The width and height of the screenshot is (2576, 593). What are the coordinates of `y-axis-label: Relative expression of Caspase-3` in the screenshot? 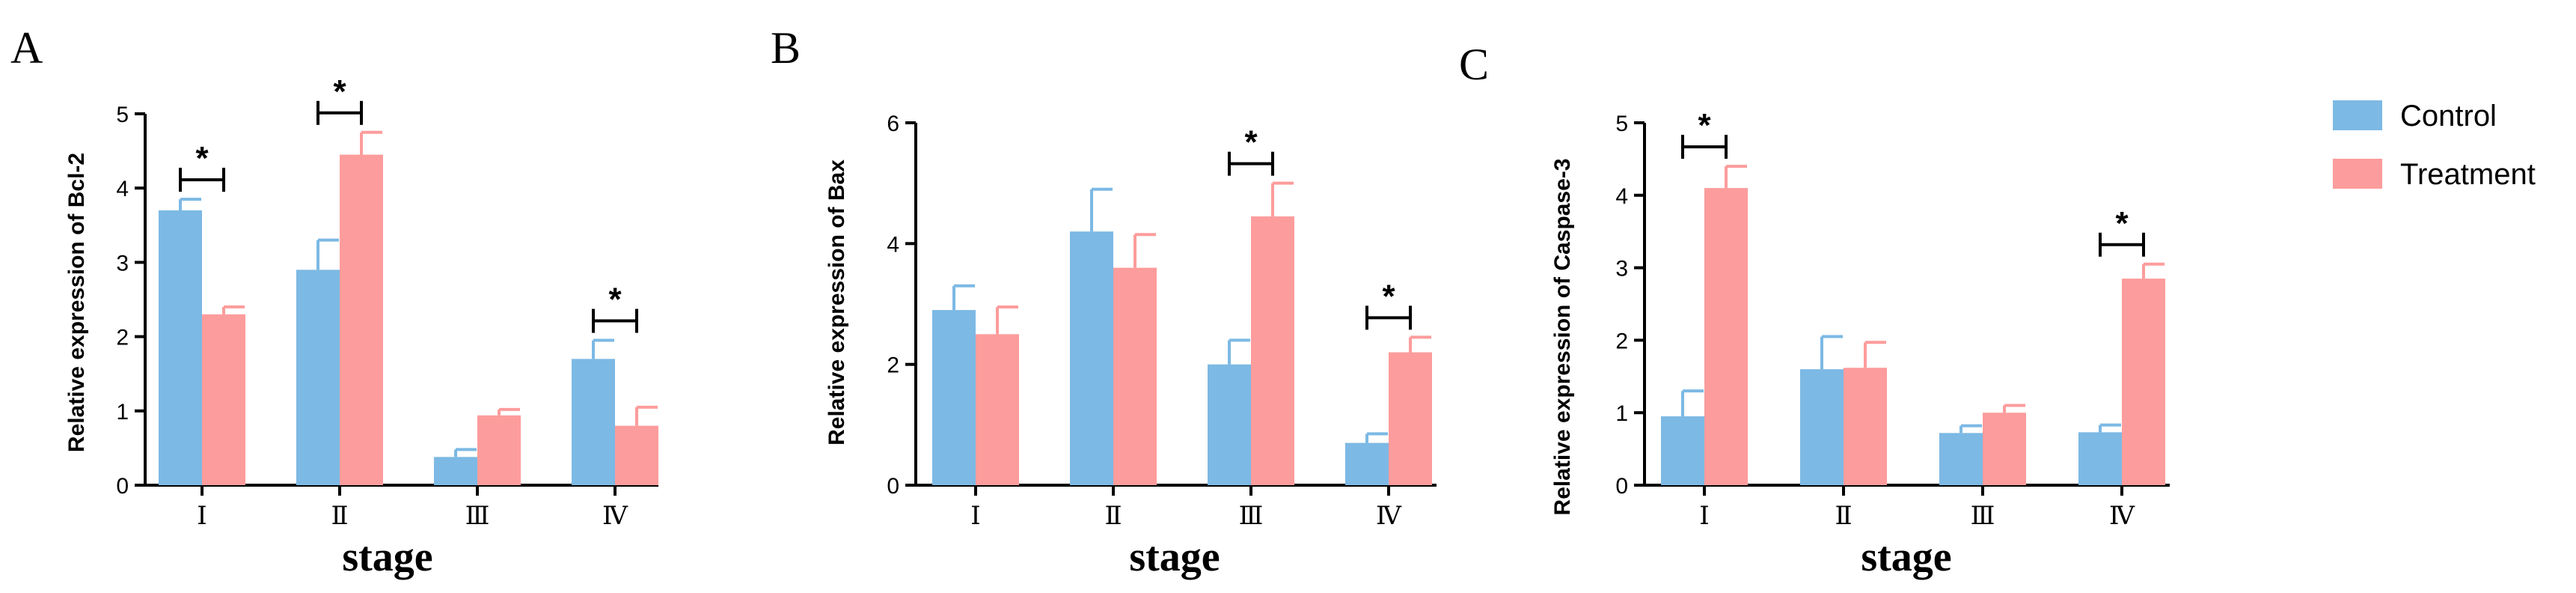 It's located at (1563, 337).